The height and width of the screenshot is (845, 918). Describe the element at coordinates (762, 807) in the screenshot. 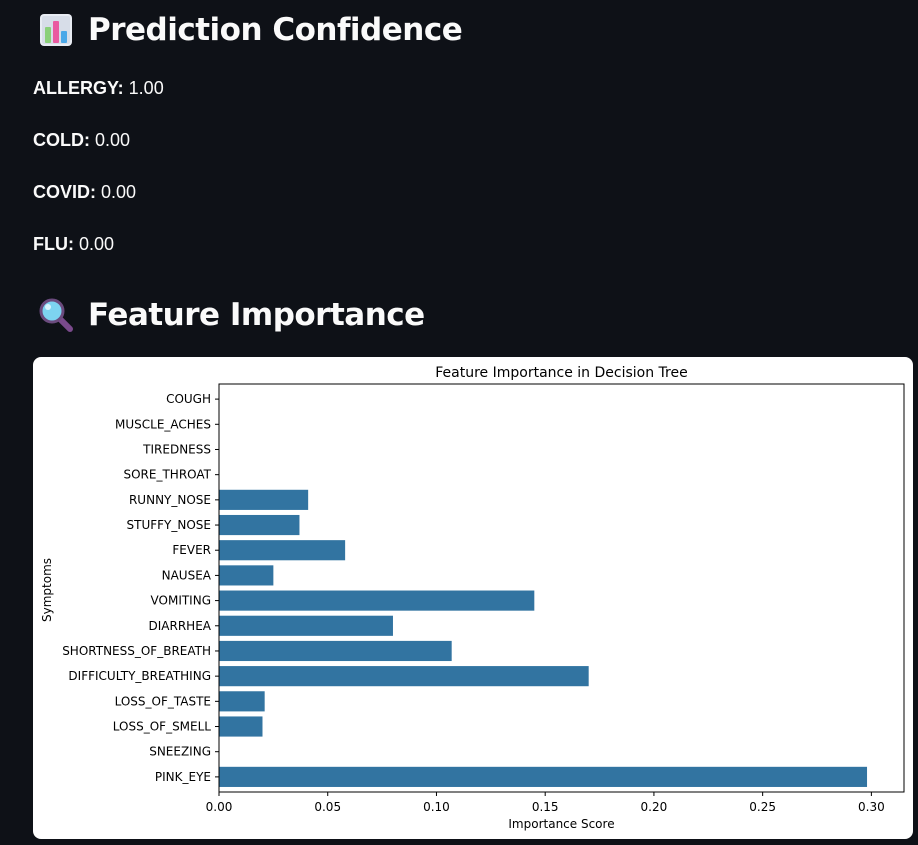

I see `x-tick-label: 0.25` at that location.